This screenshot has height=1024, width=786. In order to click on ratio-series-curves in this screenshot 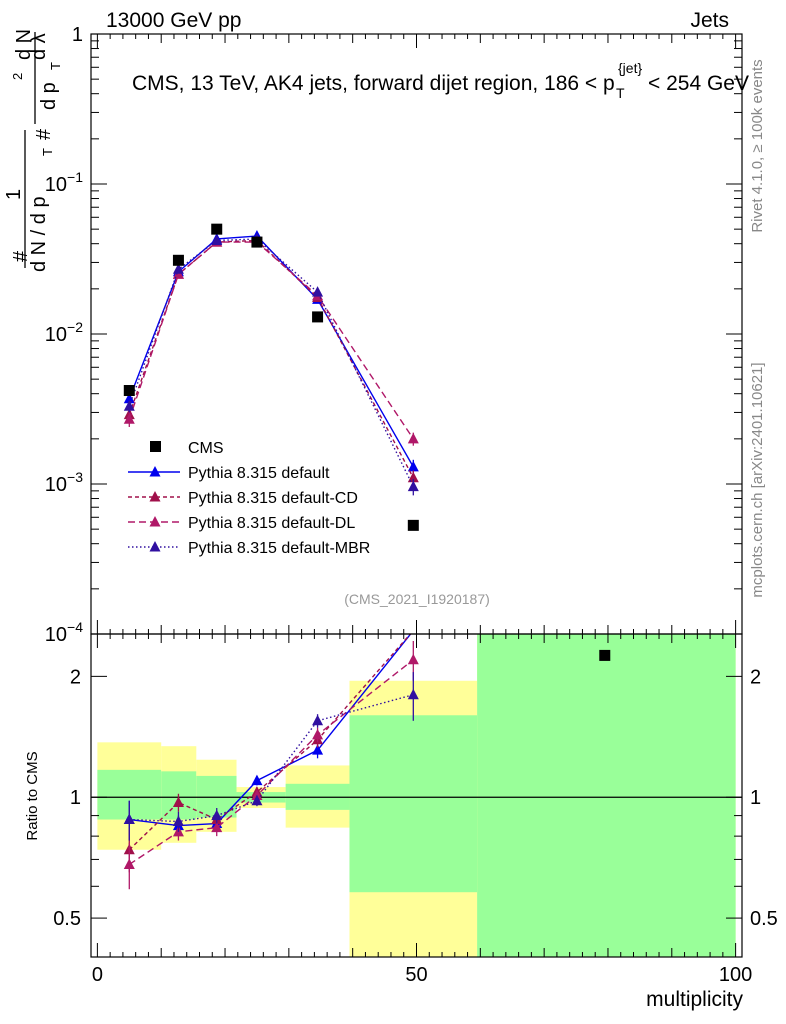, I will do `click(271, 762)`.